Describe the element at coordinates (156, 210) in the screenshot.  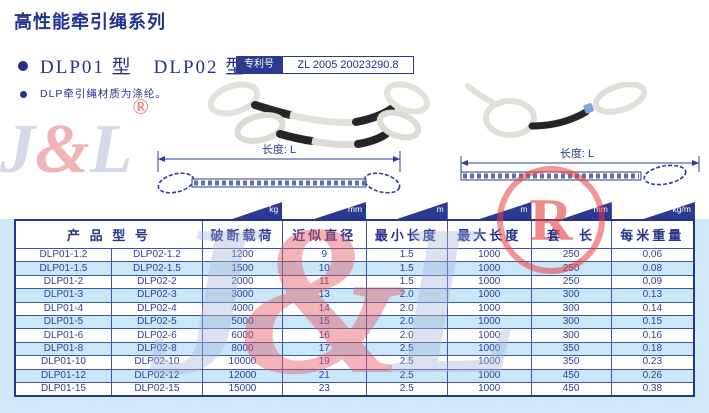
I see `band-cell` at that location.